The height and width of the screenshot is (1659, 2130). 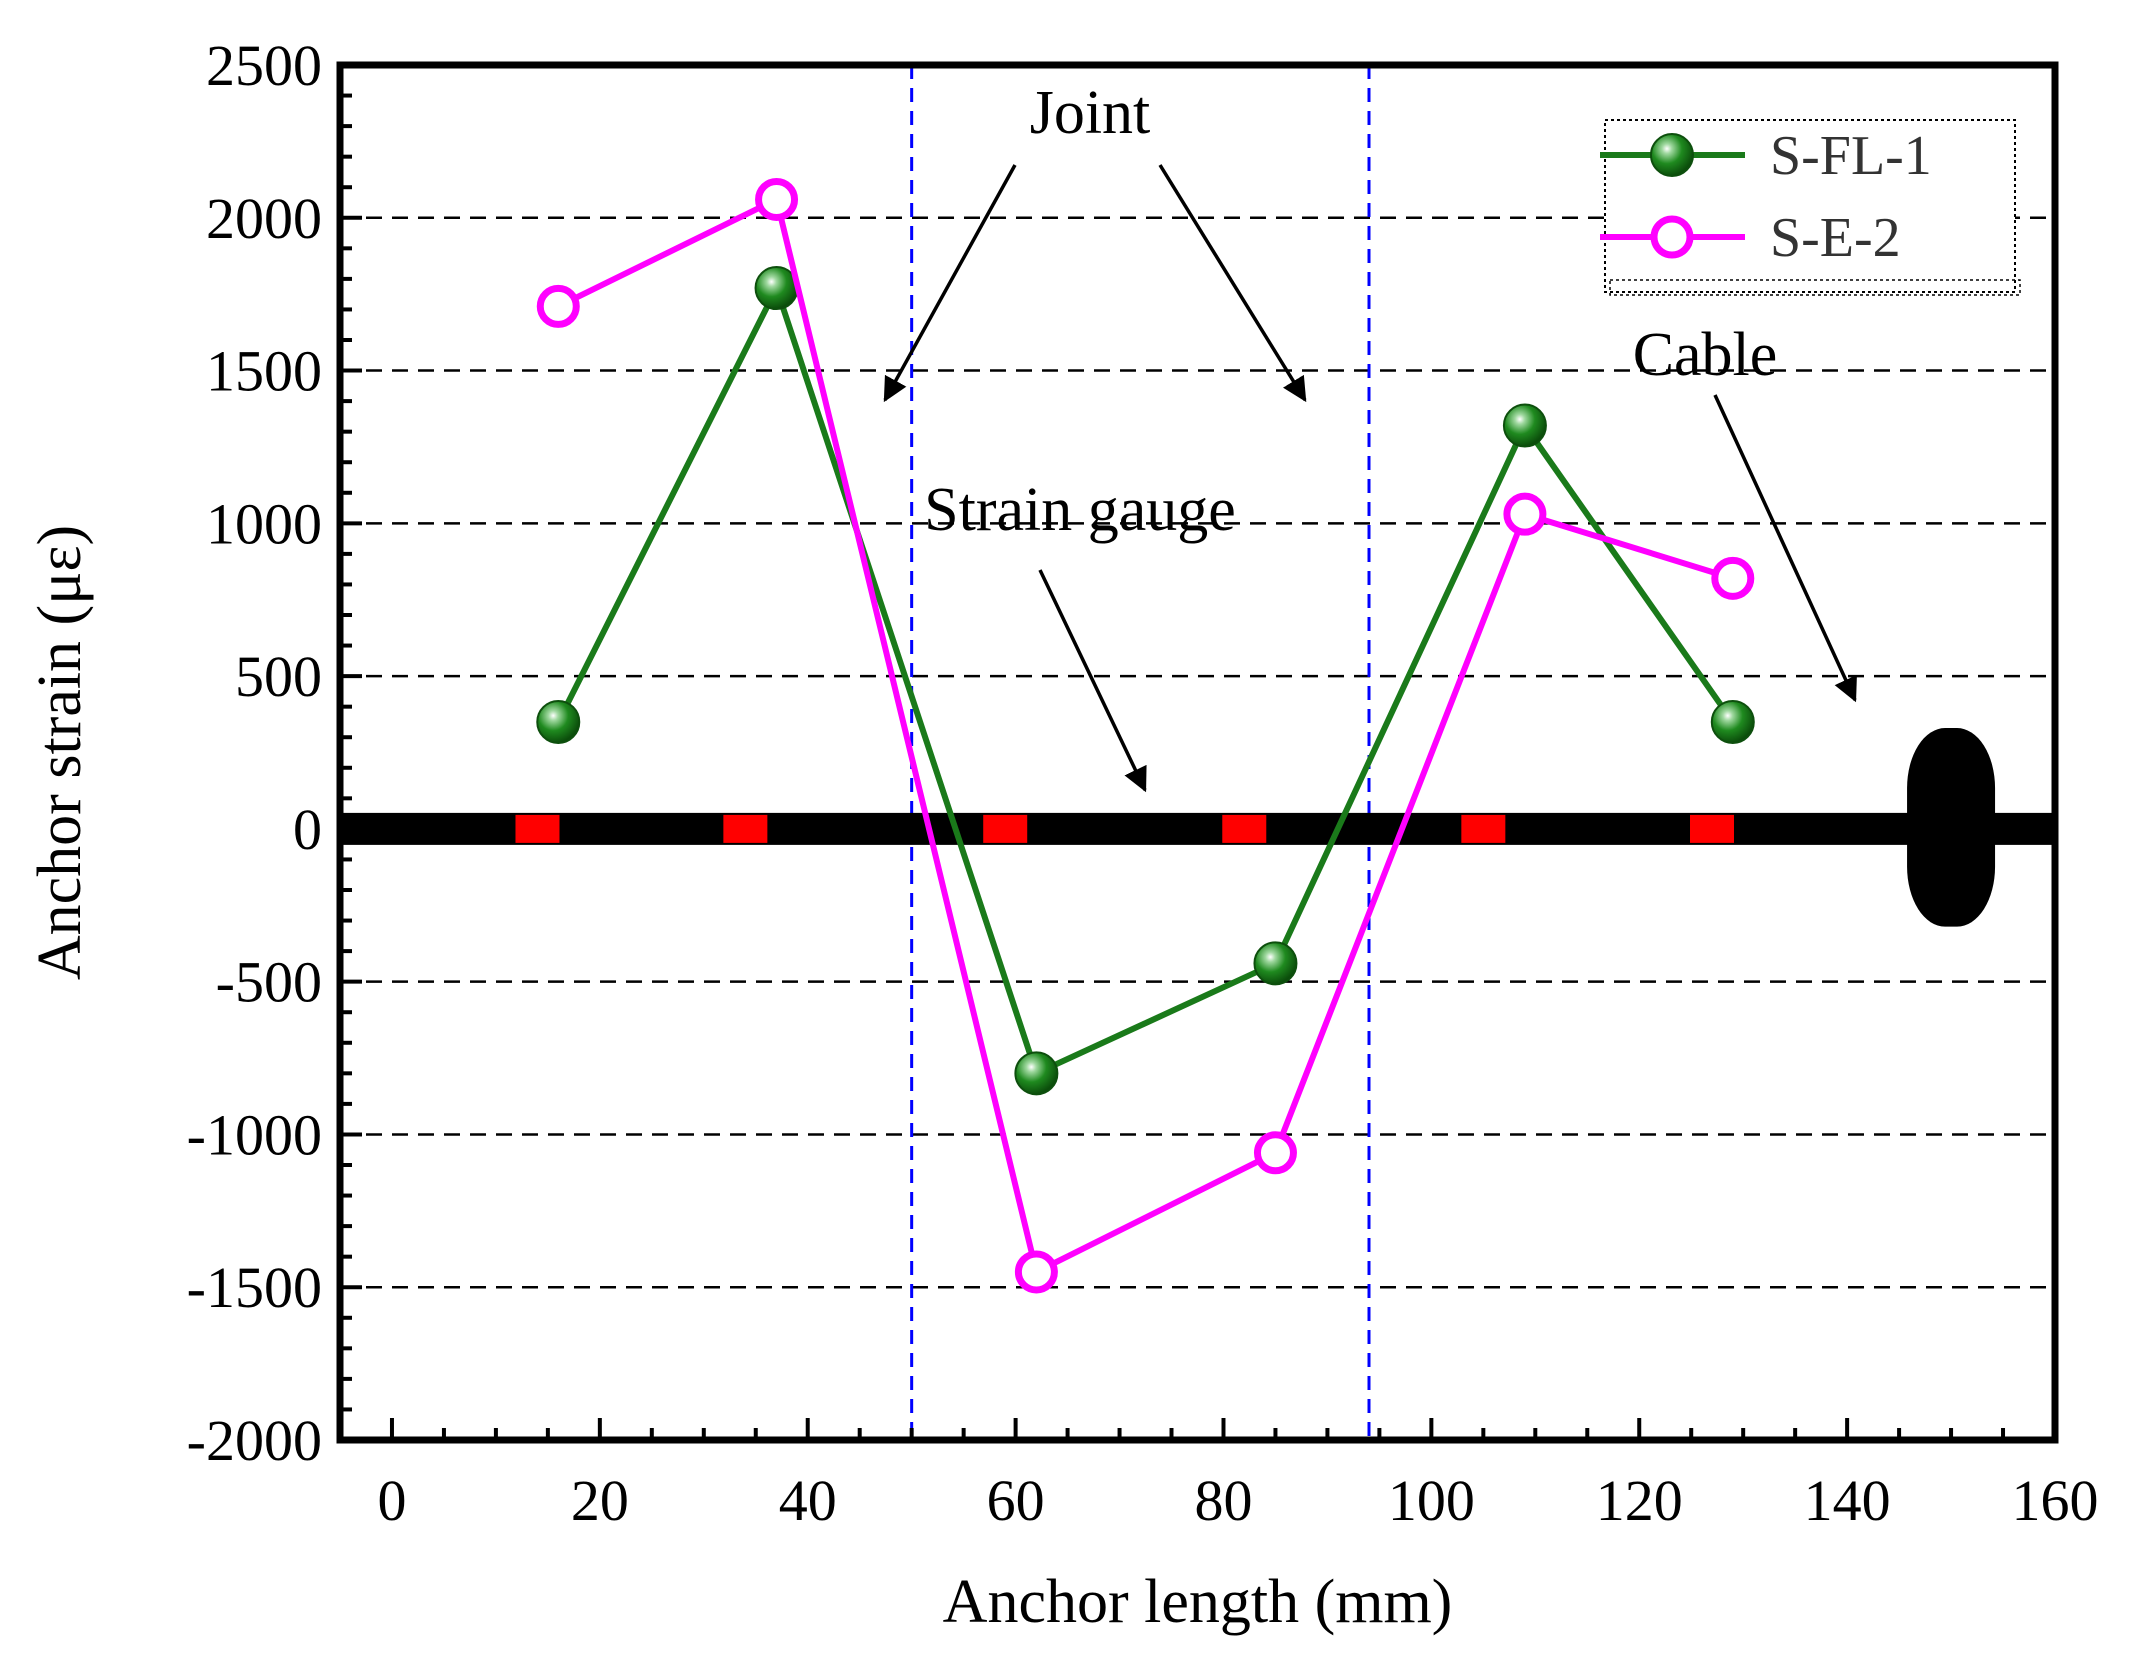 I want to click on y-axis-title: Anchor strain (με), so click(x=60, y=752).